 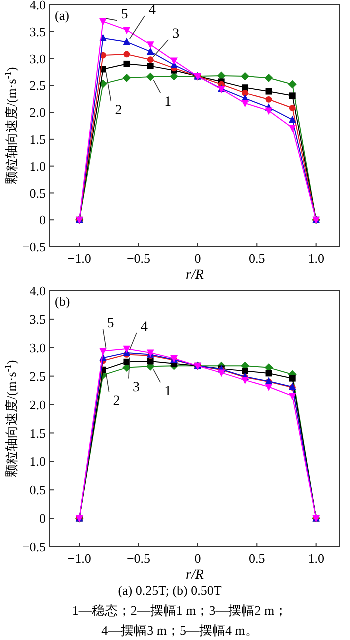 What do you see at coordinates (62, 301) in the screenshot?
I see `chart-title: (b)` at bounding box center [62, 301].